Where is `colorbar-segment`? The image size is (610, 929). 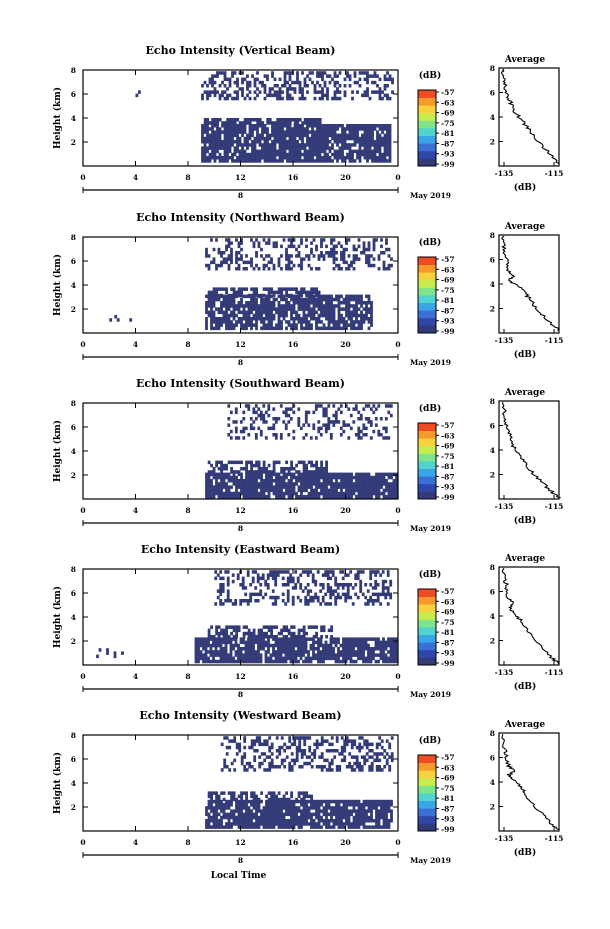
colorbar-segment is located at coordinates (427, 653).